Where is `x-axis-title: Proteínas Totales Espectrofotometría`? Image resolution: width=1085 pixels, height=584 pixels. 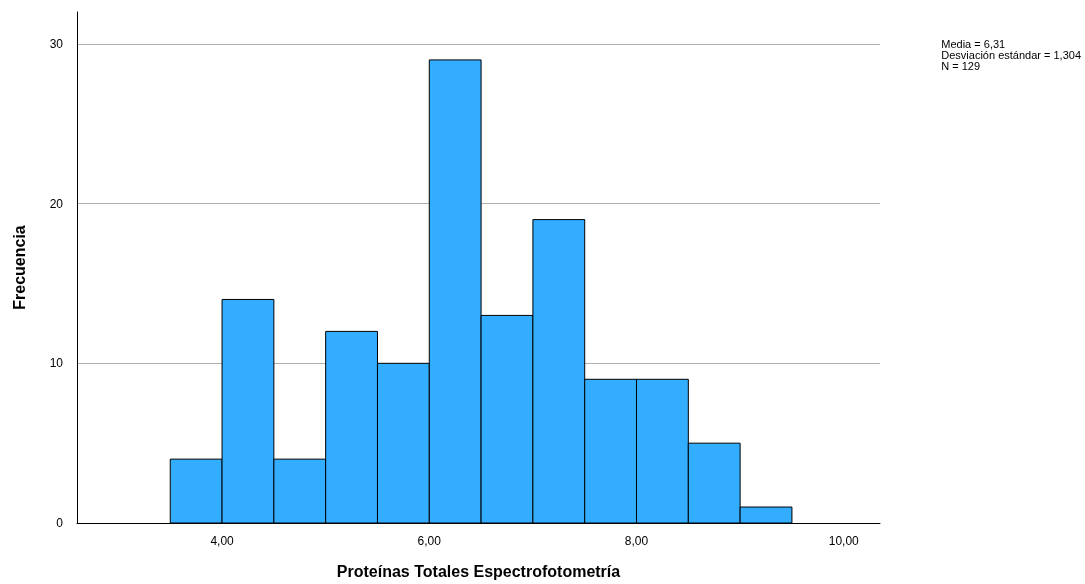 x-axis-title: Proteínas Totales Espectrofotometría is located at coordinates (478, 571).